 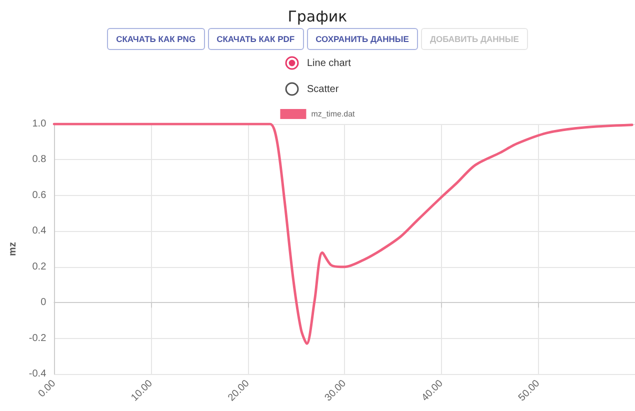 I want to click on text: Scatter, so click(x=323, y=89).